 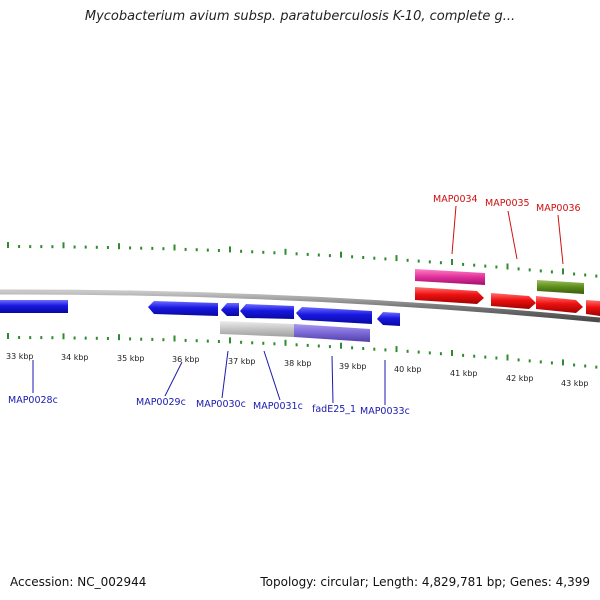 What do you see at coordinates (353, 366) in the screenshot?
I see `kbp-label: 39 kbp` at bounding box center [353, 366].